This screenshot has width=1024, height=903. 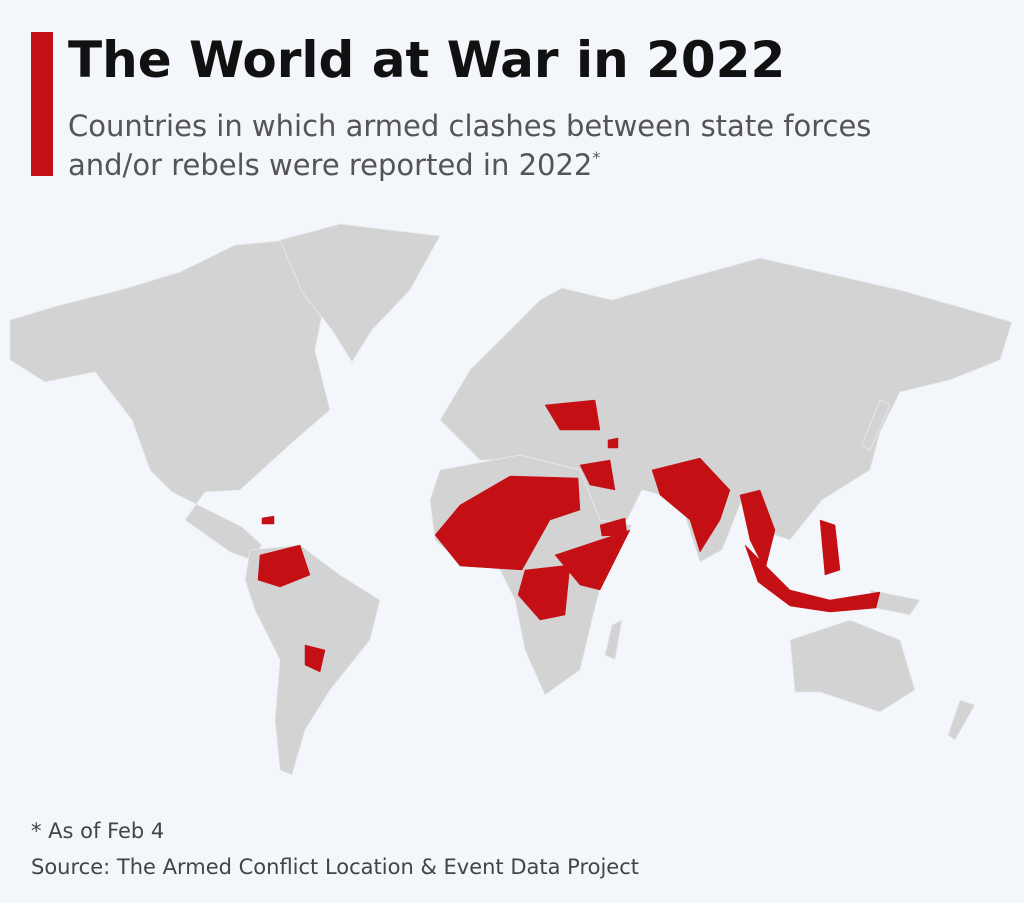 I want to click on north-america, so click(x=170, y=400).